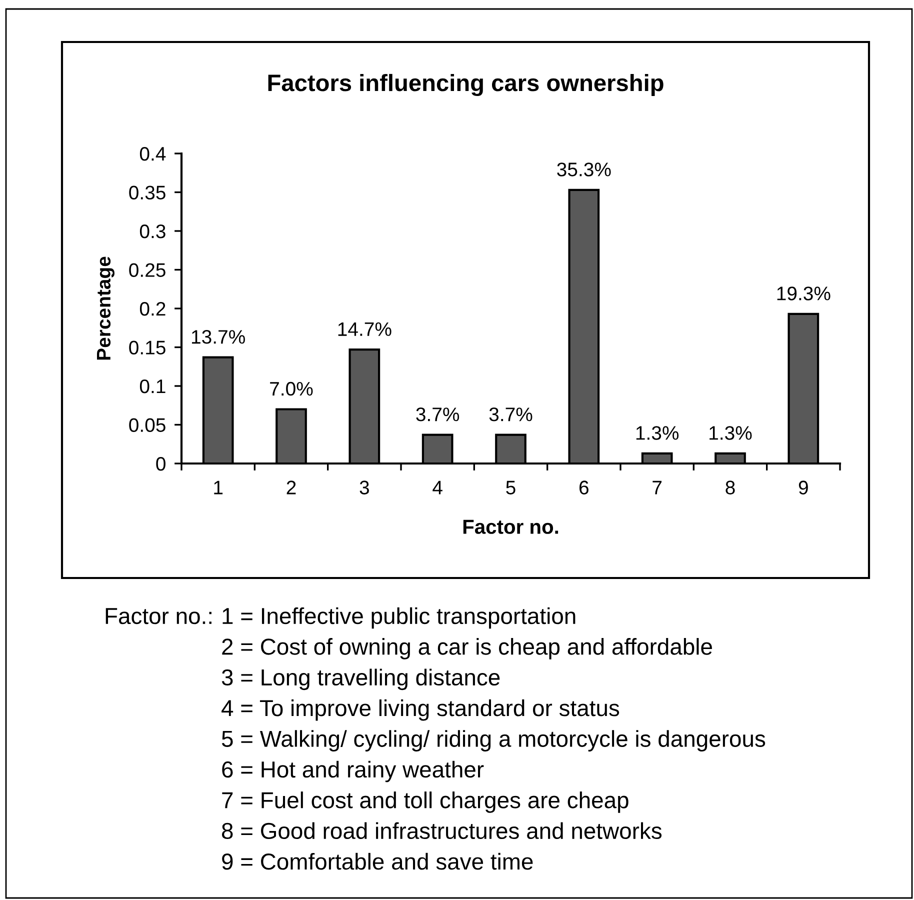  Describe the element at coordinates (584, 487) in the screenshot. I see `x-tick-label: 6` at that location.